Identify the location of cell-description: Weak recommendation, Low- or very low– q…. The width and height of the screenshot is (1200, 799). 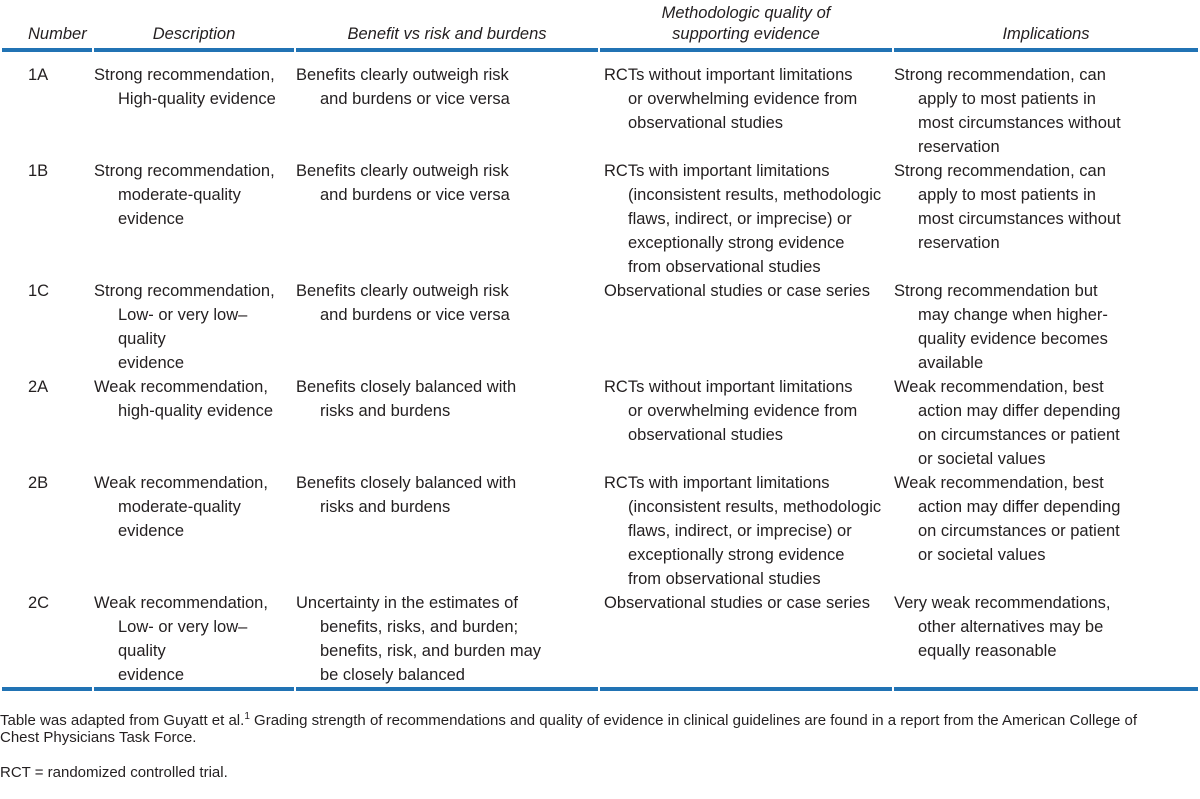
(194, 641).